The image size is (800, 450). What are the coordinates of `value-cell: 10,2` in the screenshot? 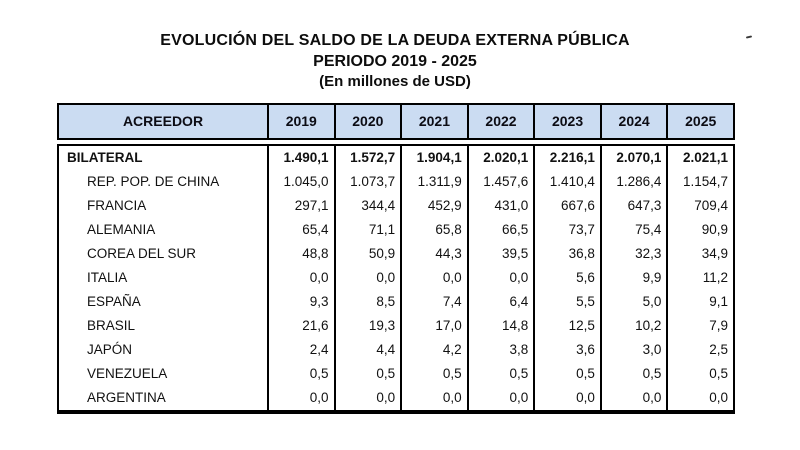 It's located at (633, 326).